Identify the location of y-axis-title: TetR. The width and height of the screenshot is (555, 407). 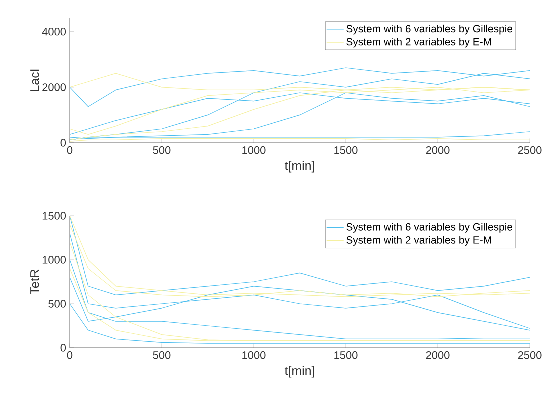
(35, 282).